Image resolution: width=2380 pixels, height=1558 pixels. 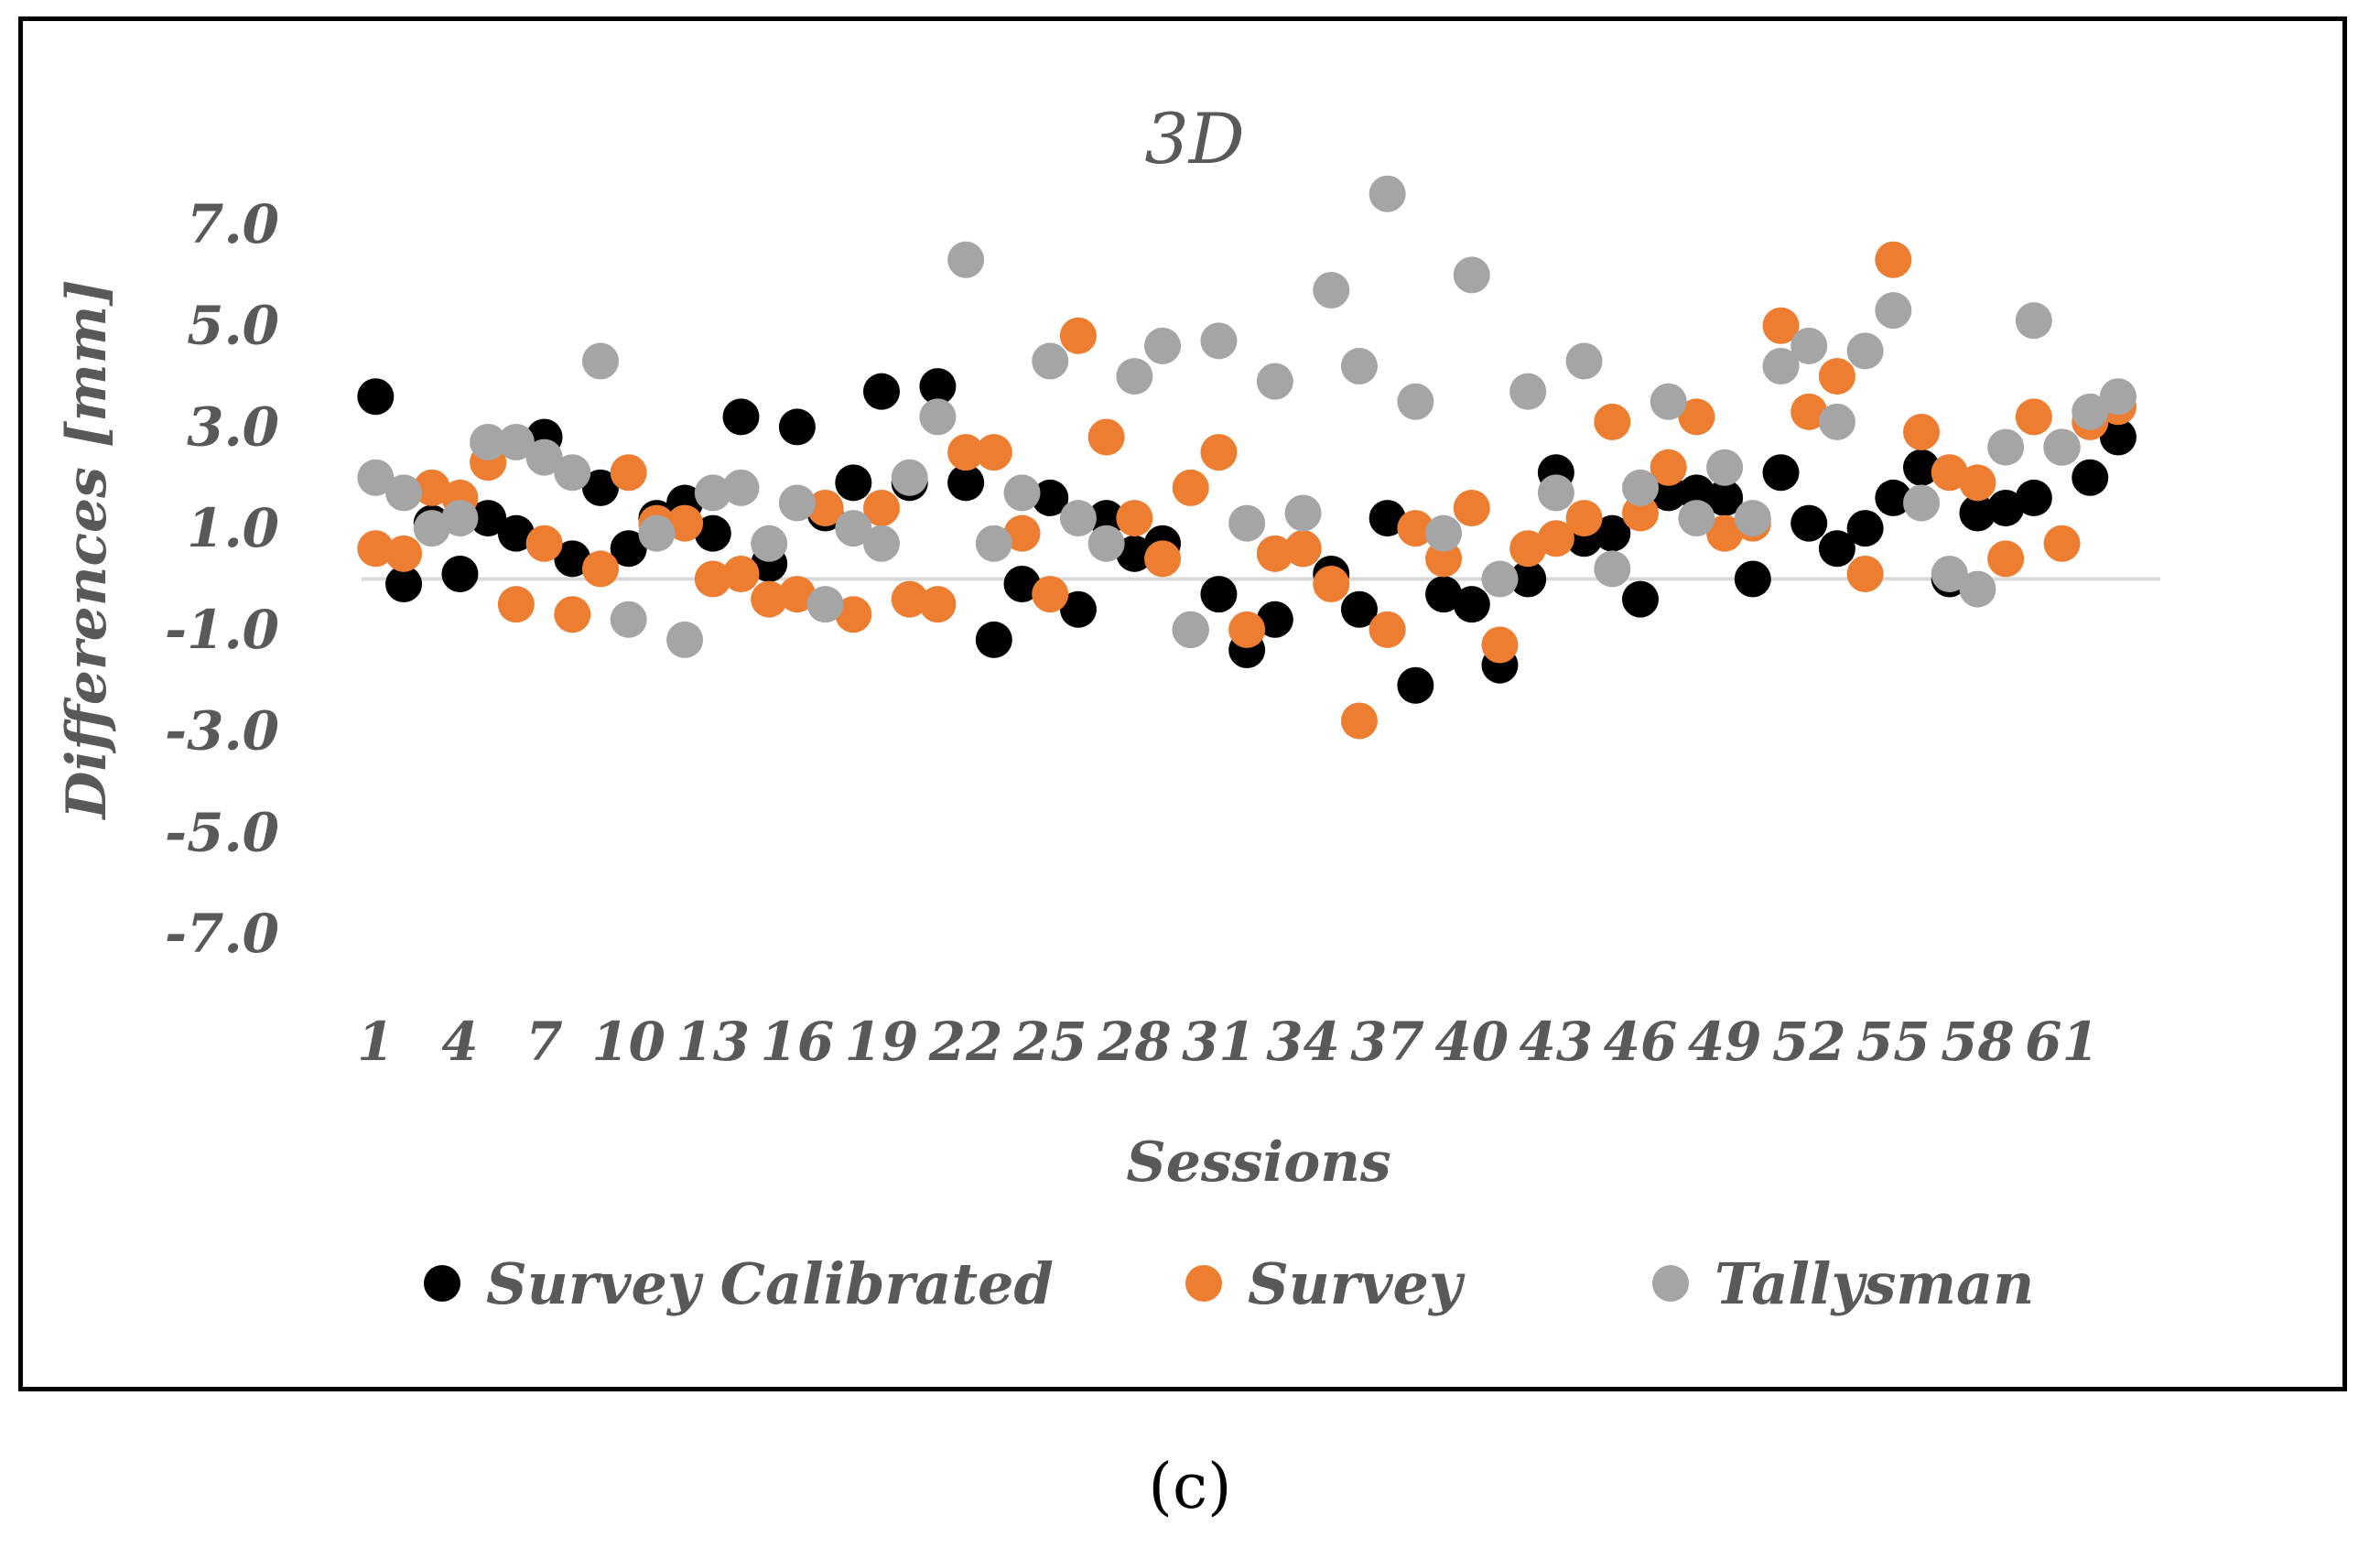 What do you see at coordinates (1357, 1283) in the screenshot?
I see `legend-label: Survey` at bounding box center [1357, 1283].